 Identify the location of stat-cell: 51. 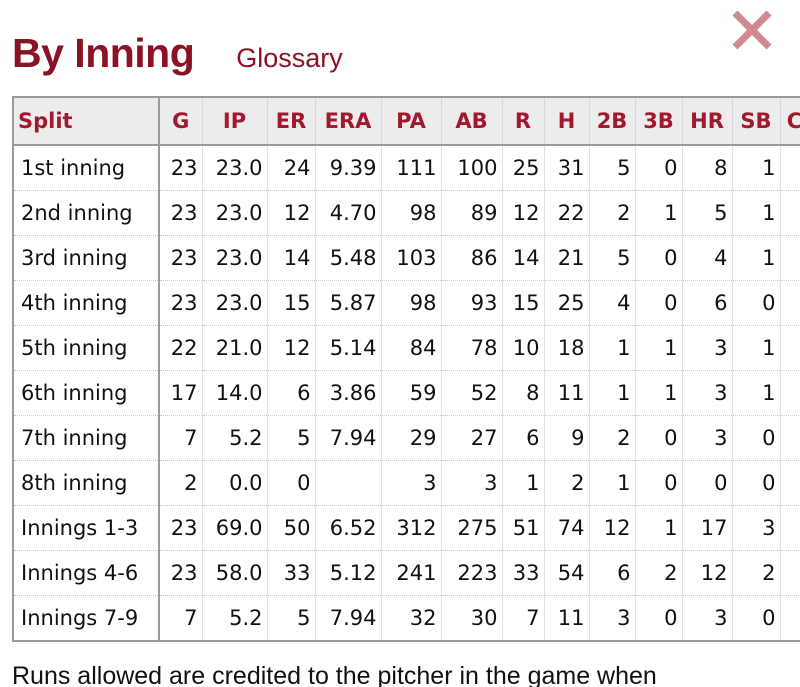
(523, 528).